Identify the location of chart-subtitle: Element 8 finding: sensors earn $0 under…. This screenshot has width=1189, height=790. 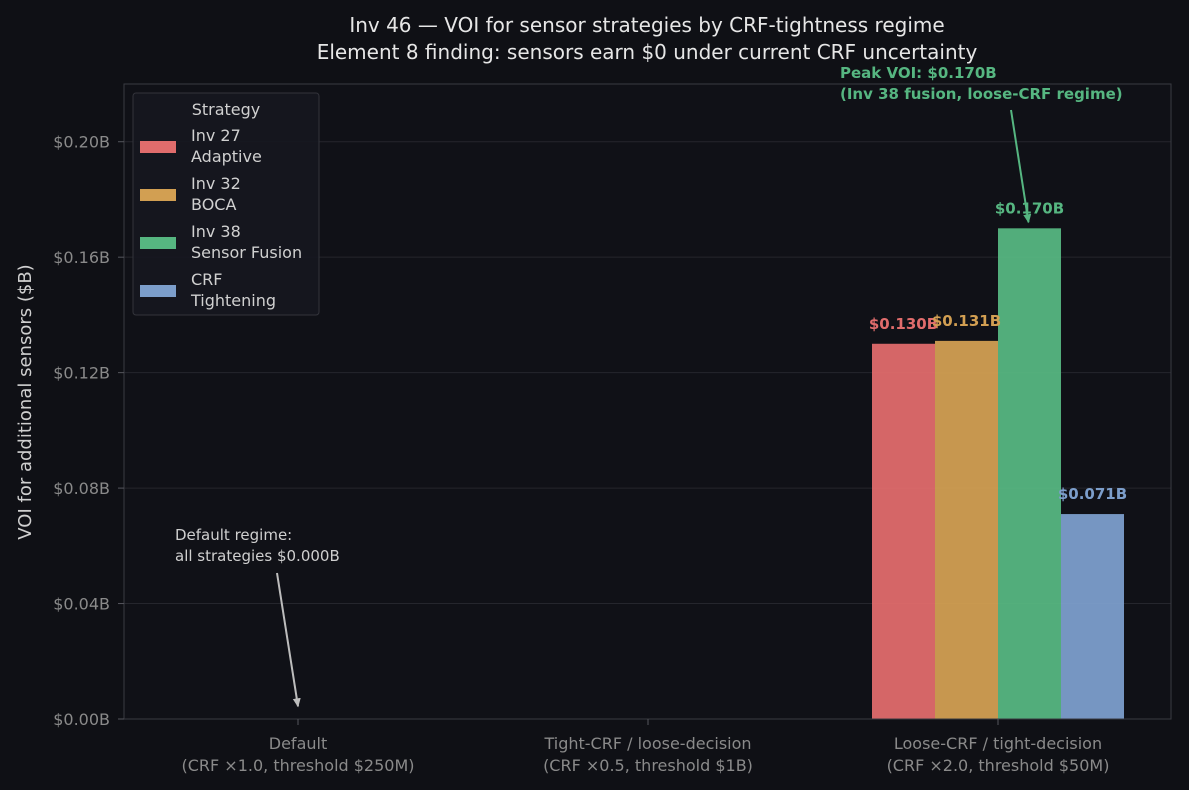
(647, 52).